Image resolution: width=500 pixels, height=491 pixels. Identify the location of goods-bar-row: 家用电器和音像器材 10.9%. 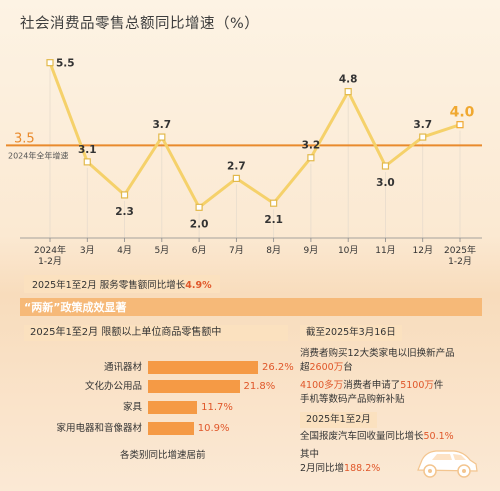
(164, 428).